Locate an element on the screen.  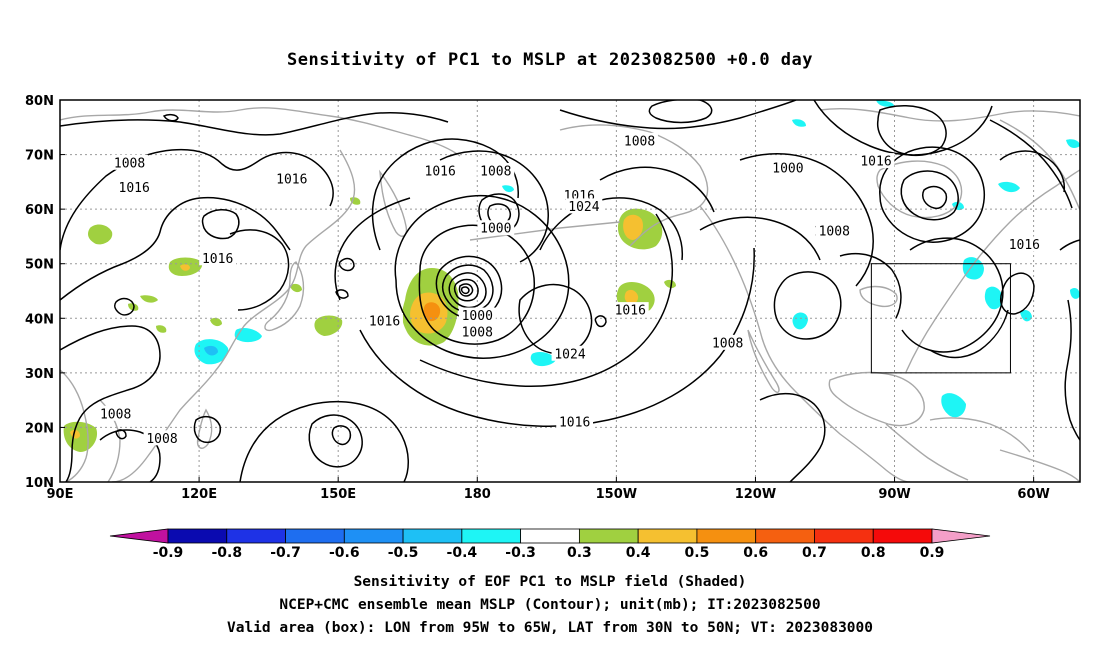
colorbar-tick-label: 0.5 is located at coordinates (697, 553).